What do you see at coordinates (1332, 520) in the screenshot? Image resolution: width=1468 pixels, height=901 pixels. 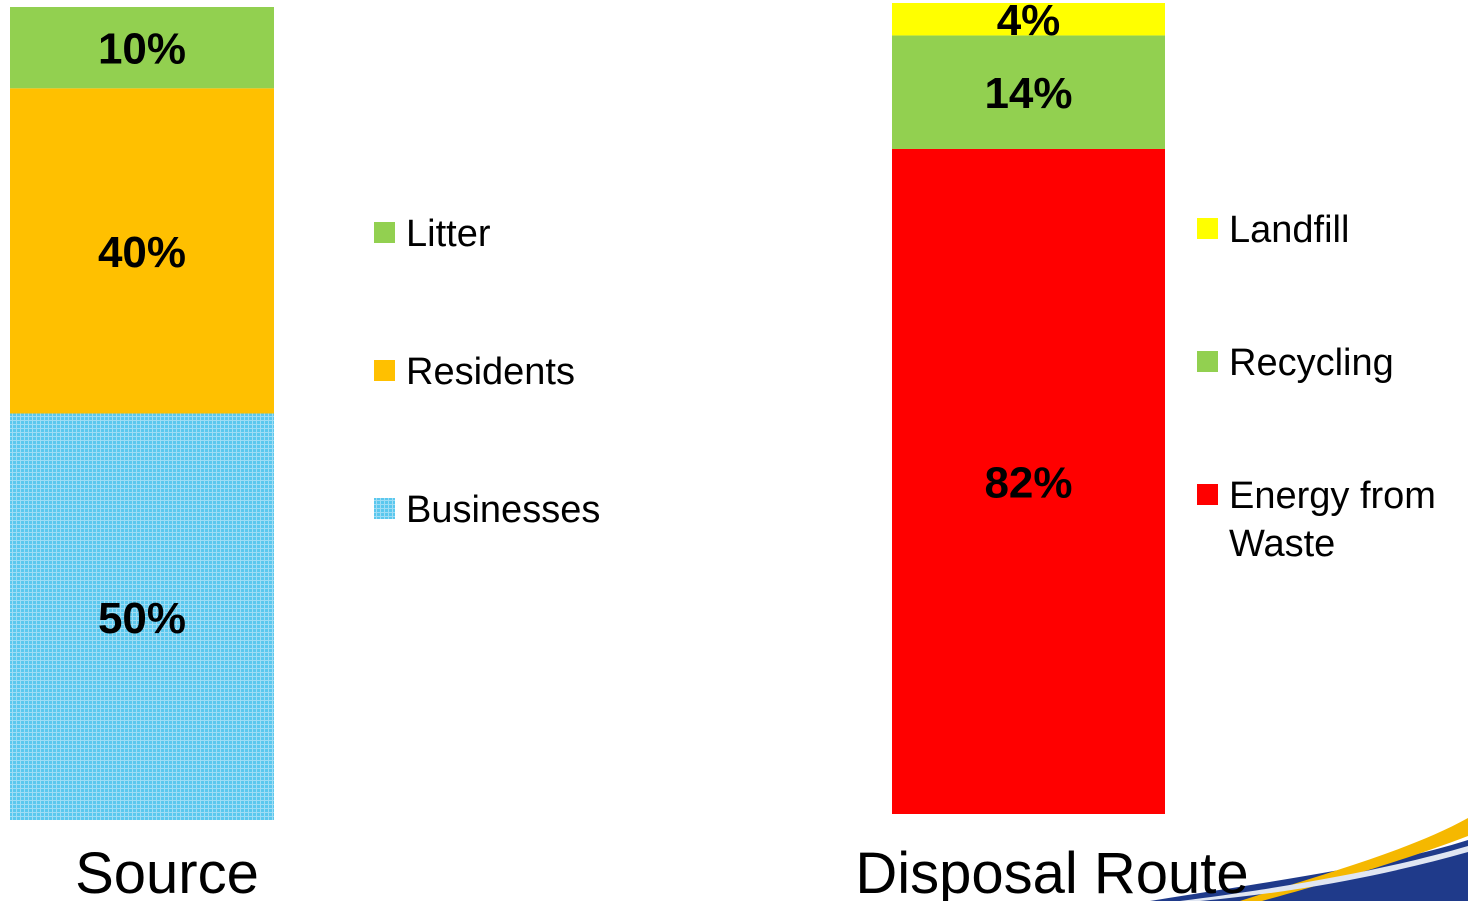 I see `legend-label-energy-from-waste: Energy from Waste` at bounding box center [1332, 520].